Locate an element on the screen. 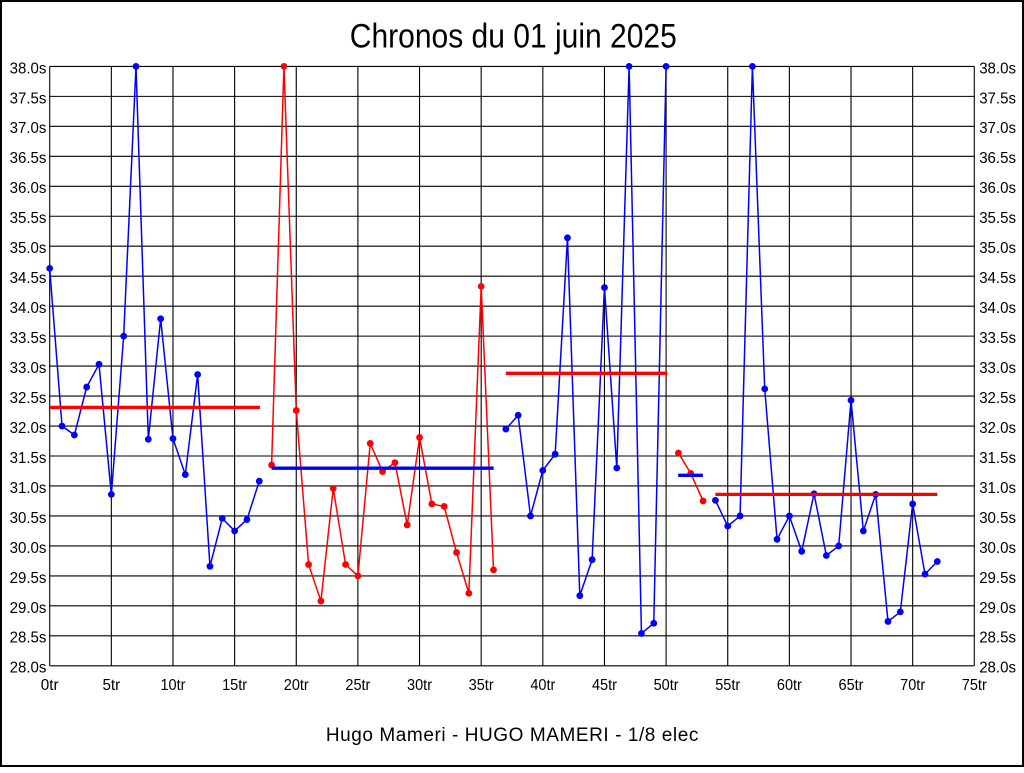 The width and height of the screenshot is (1024, 773). svg-text: 40tr is located at coordinates (543, 685).